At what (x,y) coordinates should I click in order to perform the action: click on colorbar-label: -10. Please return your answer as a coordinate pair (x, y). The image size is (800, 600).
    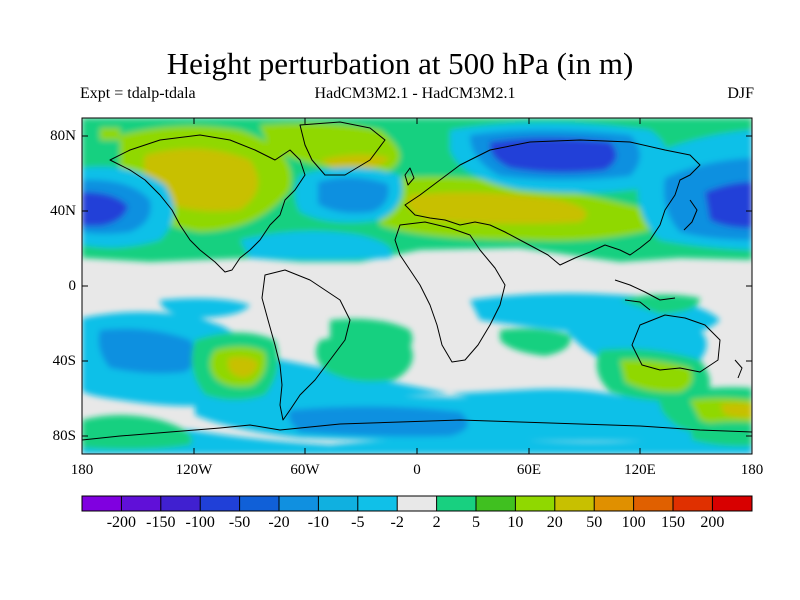
    Looking at the image, I should click on (318, 522).